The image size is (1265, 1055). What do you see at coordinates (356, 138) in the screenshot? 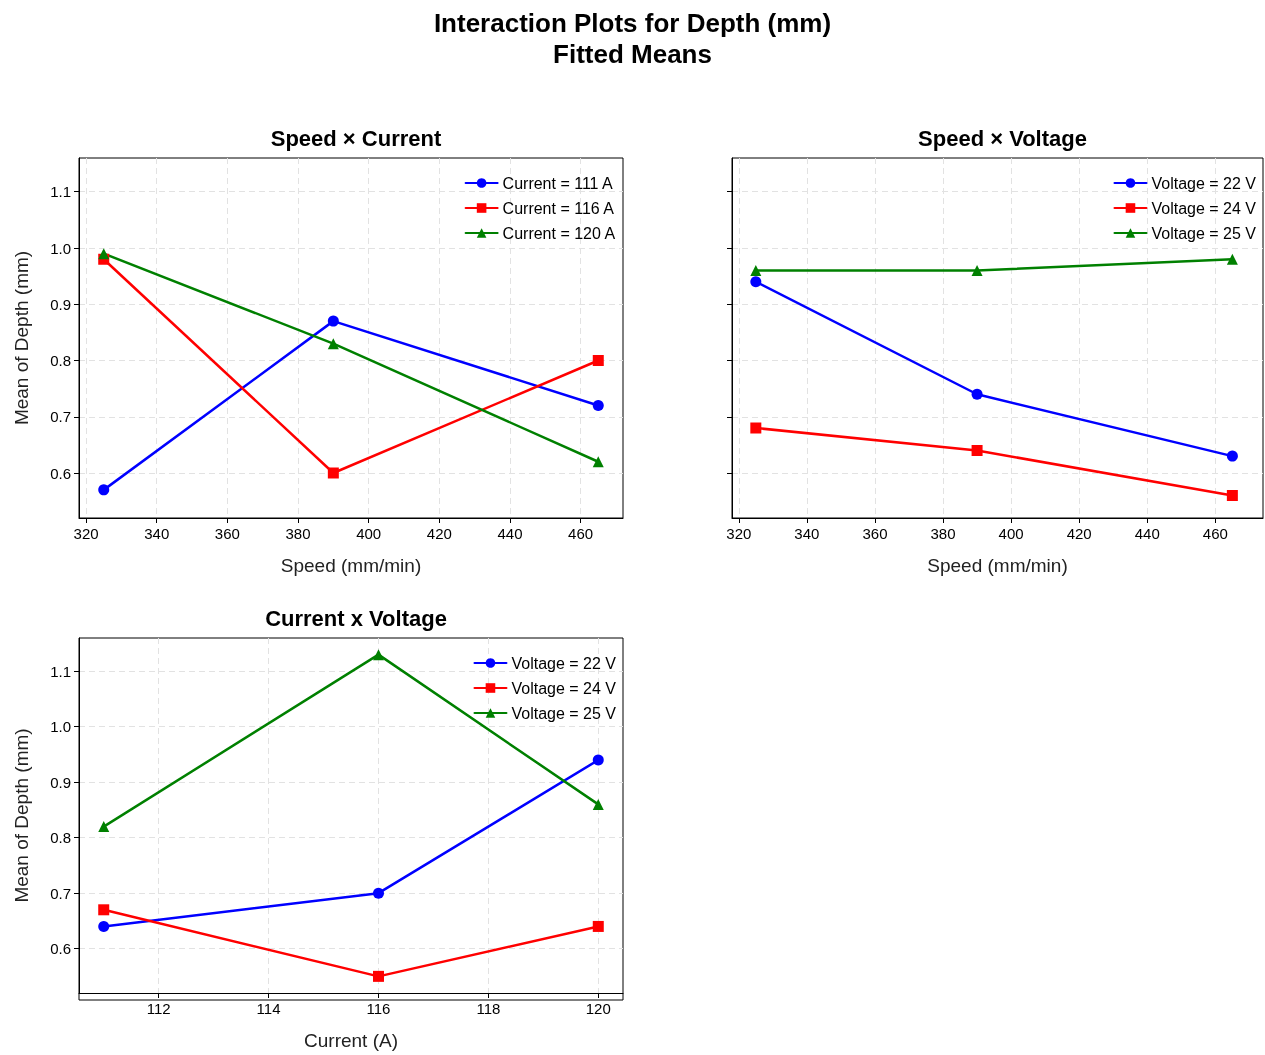
I see `chart-title: Speed × Current` at bounding box center [356, 138].